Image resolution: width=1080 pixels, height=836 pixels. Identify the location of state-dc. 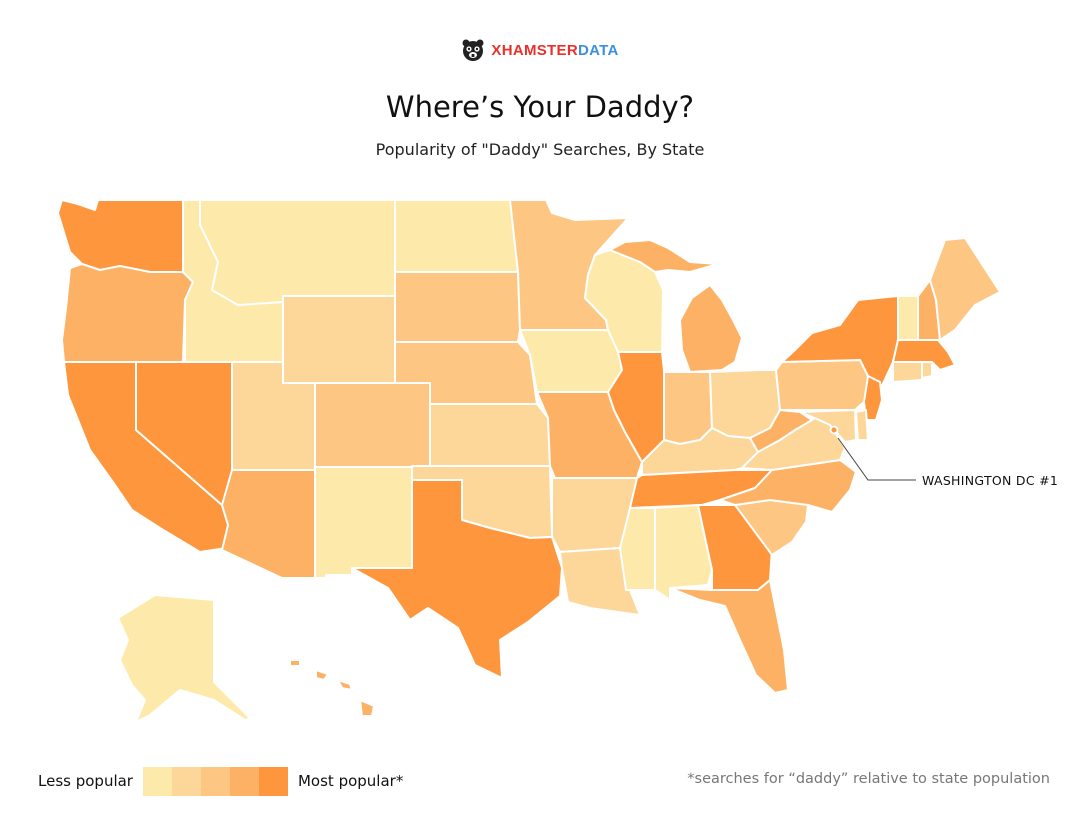
(834, 430).